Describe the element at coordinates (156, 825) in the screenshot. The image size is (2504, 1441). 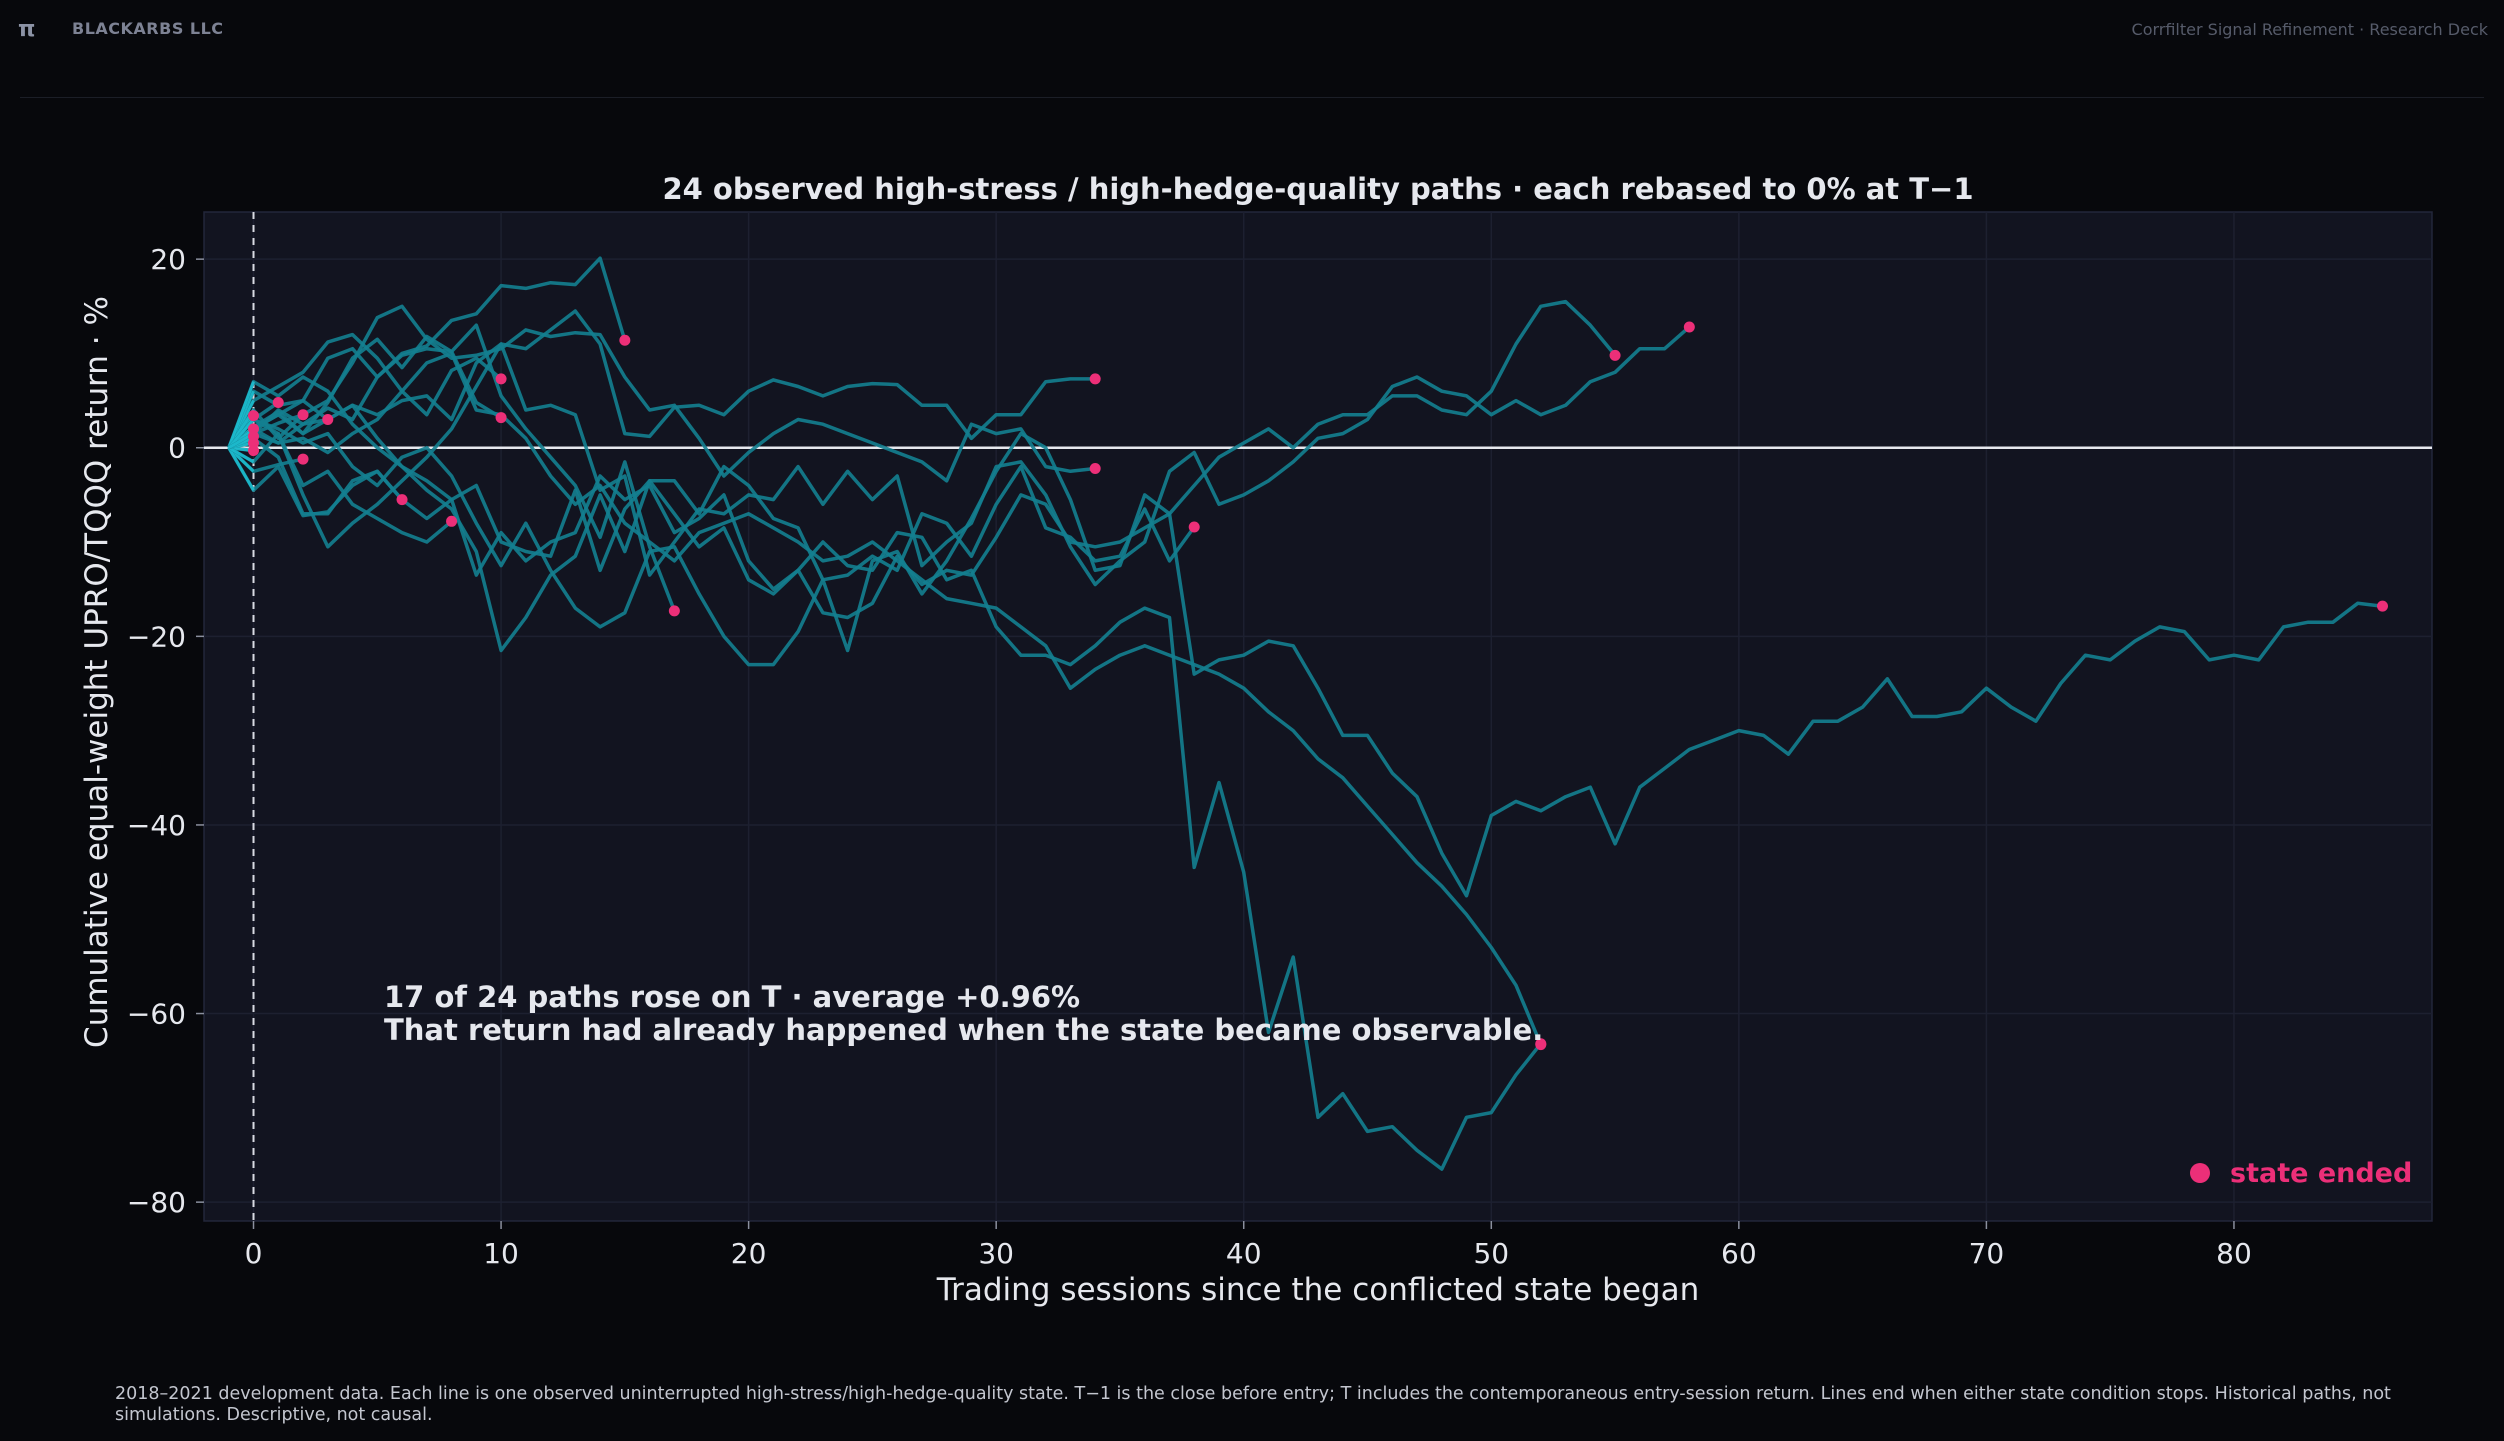
I see `y-tick-label: −40` at that location.